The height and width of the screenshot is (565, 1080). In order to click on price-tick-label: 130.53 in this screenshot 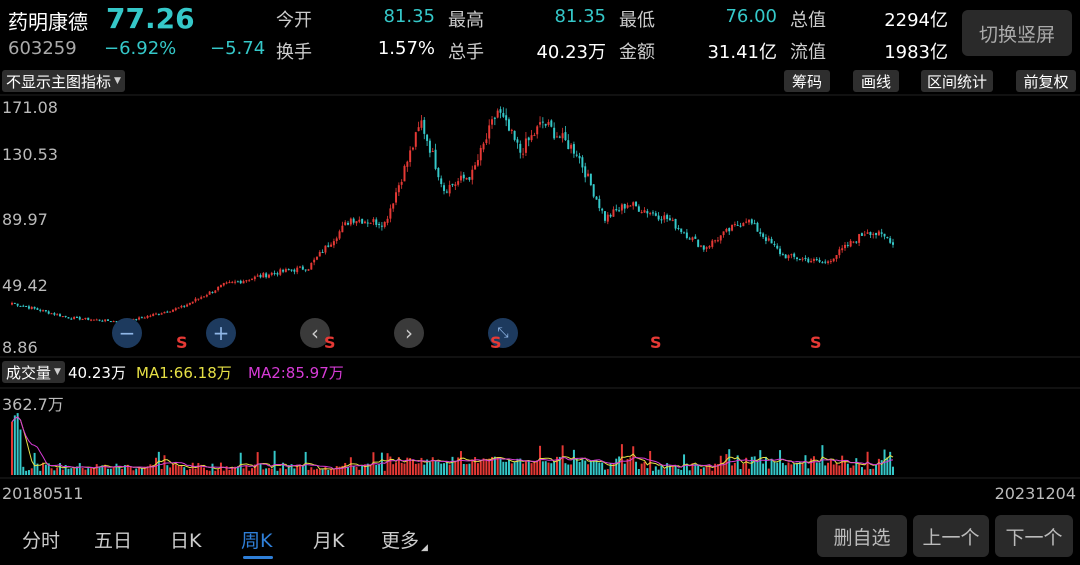, I will do `click(30, 154)`.